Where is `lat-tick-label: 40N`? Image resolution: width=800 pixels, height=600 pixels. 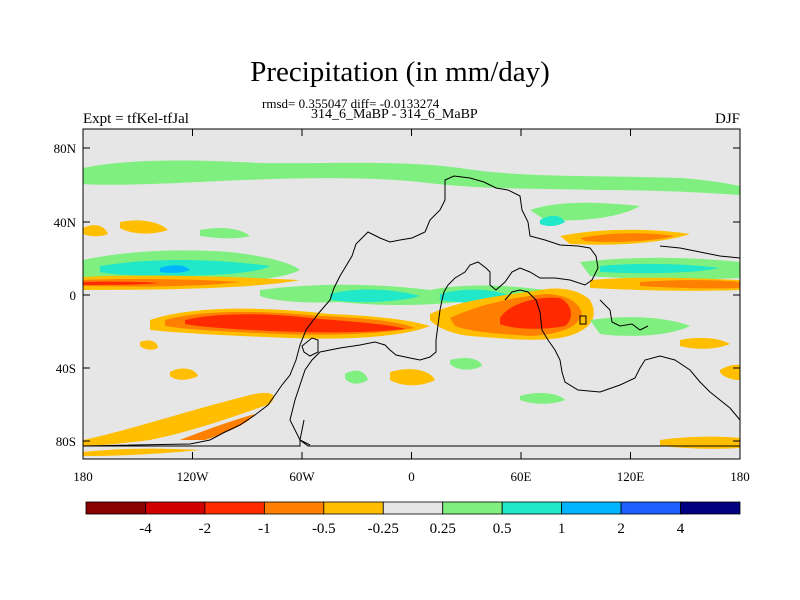
lat-tick-label: 40N is located at coordinates (65, 222).